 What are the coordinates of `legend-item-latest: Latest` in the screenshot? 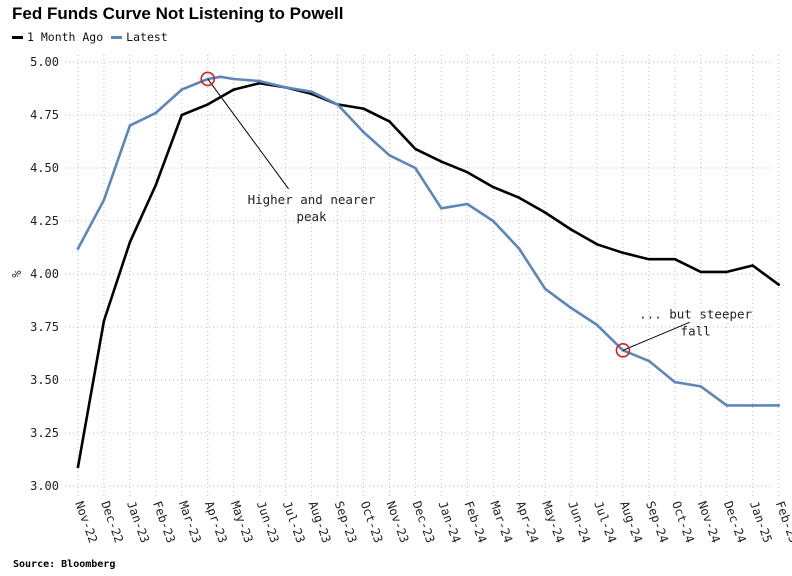 It's located at (139, 37).